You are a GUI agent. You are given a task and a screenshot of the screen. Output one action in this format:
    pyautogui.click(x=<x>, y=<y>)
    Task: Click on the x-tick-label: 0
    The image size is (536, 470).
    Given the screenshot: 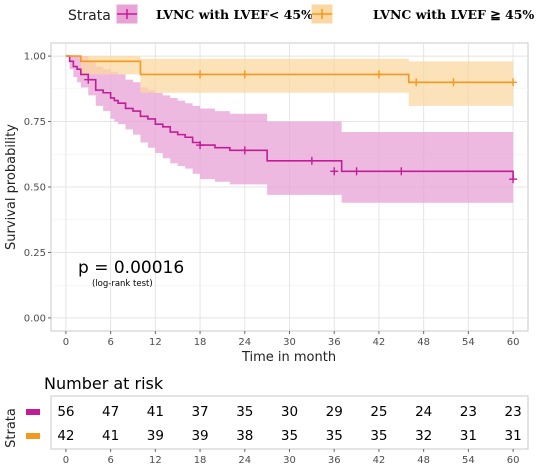 What is the action you would take?
    pyautogui.click(x=66, y=342)
    